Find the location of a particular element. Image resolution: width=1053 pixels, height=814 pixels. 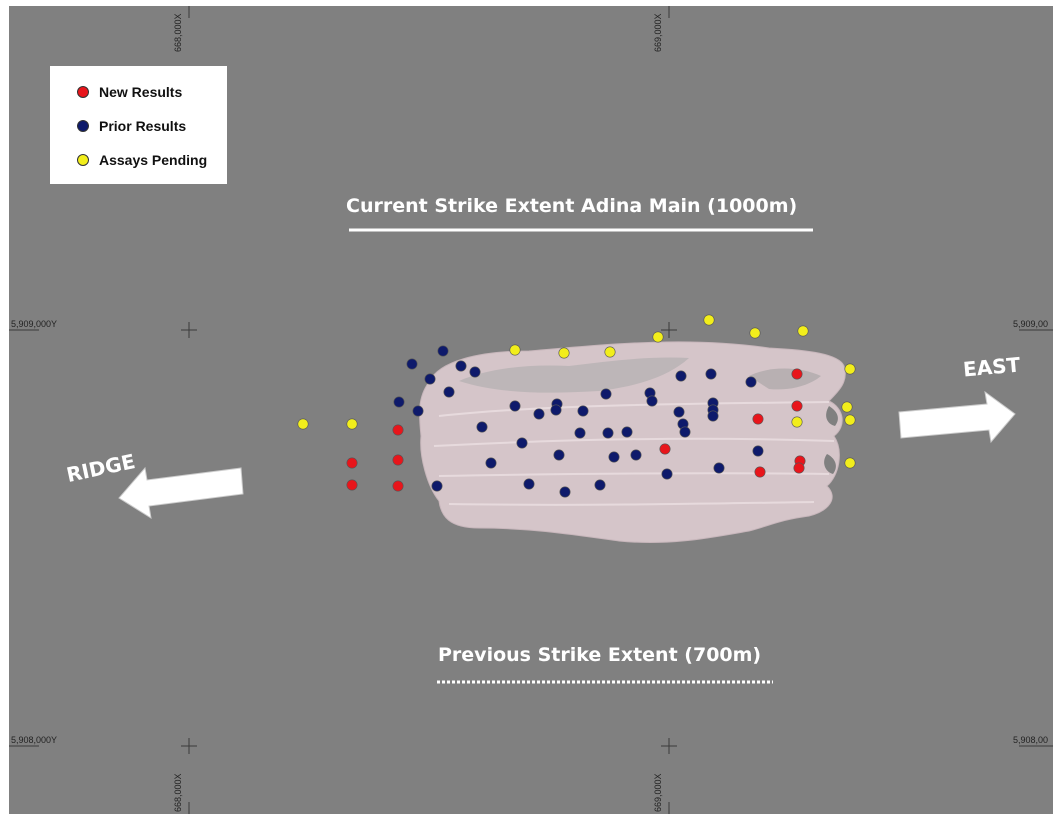

yellow-dot-icon is located at coordinates (83, 160).